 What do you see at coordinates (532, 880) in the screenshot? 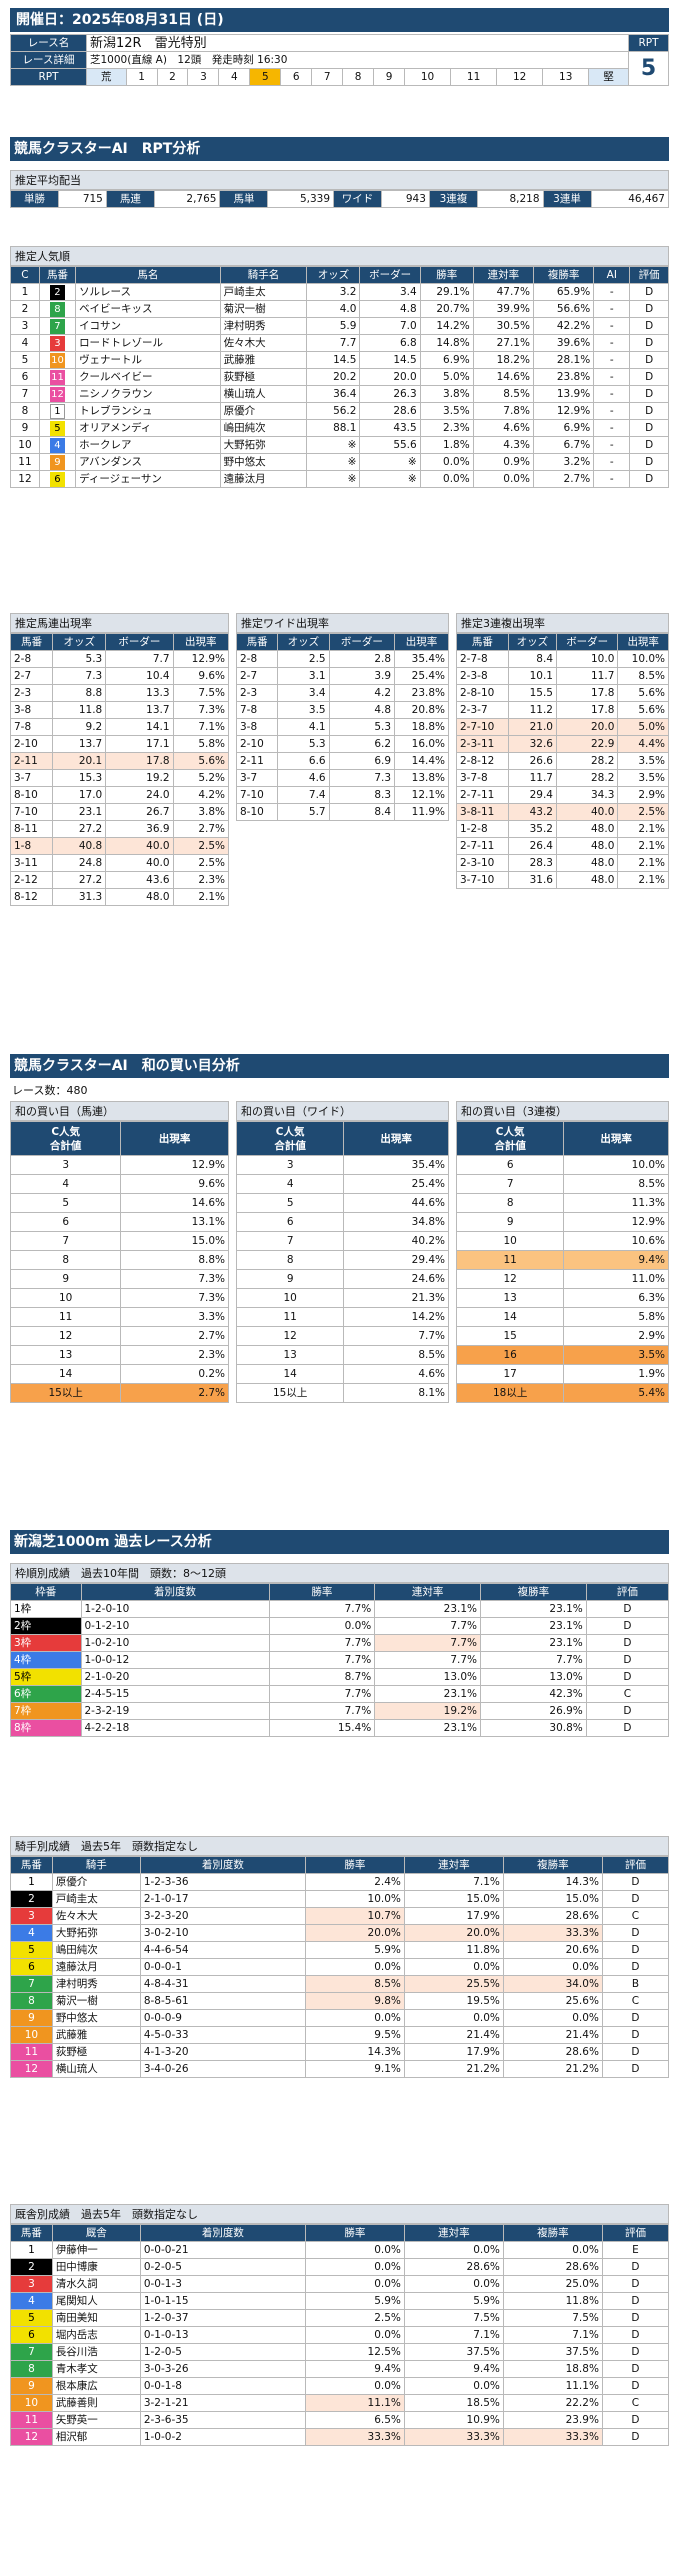
I see `sanrenpuku-cell: 31.6` at bounding box center [532, 880].